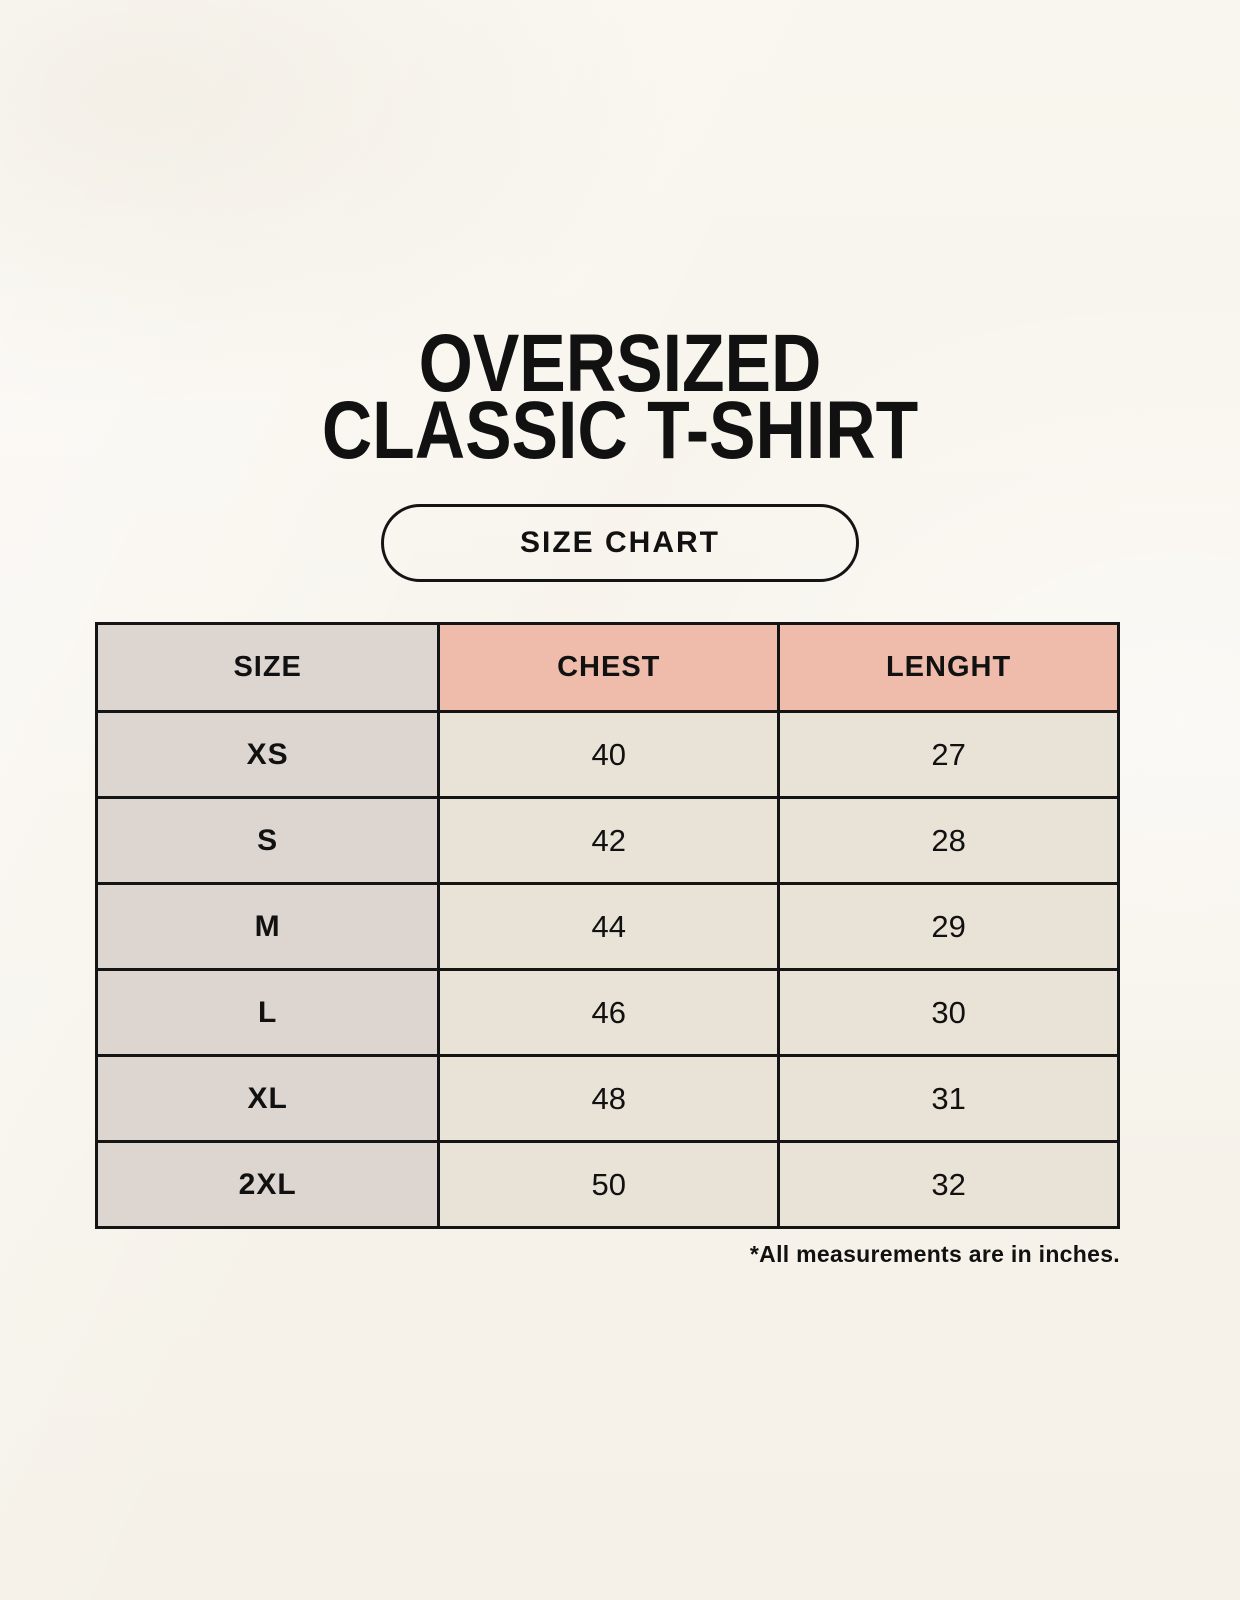 Image resolution: width=1240 pixels, height=1600 pixels. Describe the element at coordinates (948, 1099) in the screenshot. I see `length-cell: 31` at that location.